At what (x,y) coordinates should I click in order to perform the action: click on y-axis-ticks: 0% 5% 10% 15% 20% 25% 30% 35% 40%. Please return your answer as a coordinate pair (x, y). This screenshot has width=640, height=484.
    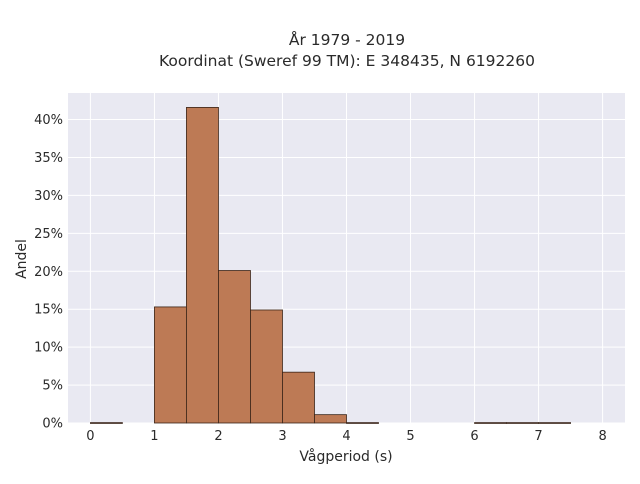
    Looking at the image, I should click on (48, 272).